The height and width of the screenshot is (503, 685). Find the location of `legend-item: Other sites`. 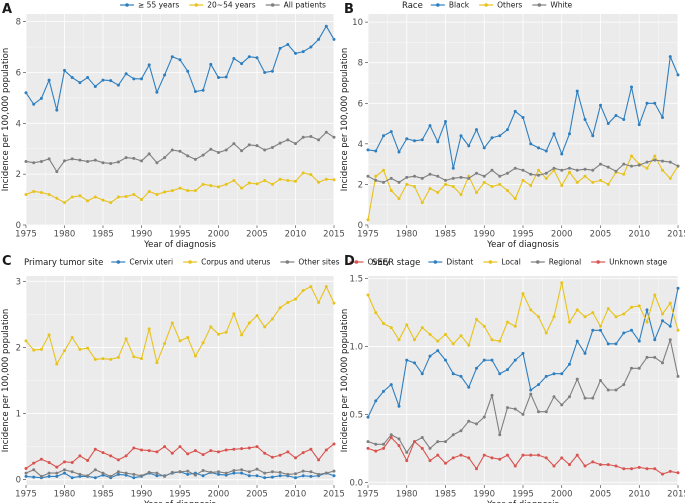

legend-item: Other sites is located at coordinates (310, 262).